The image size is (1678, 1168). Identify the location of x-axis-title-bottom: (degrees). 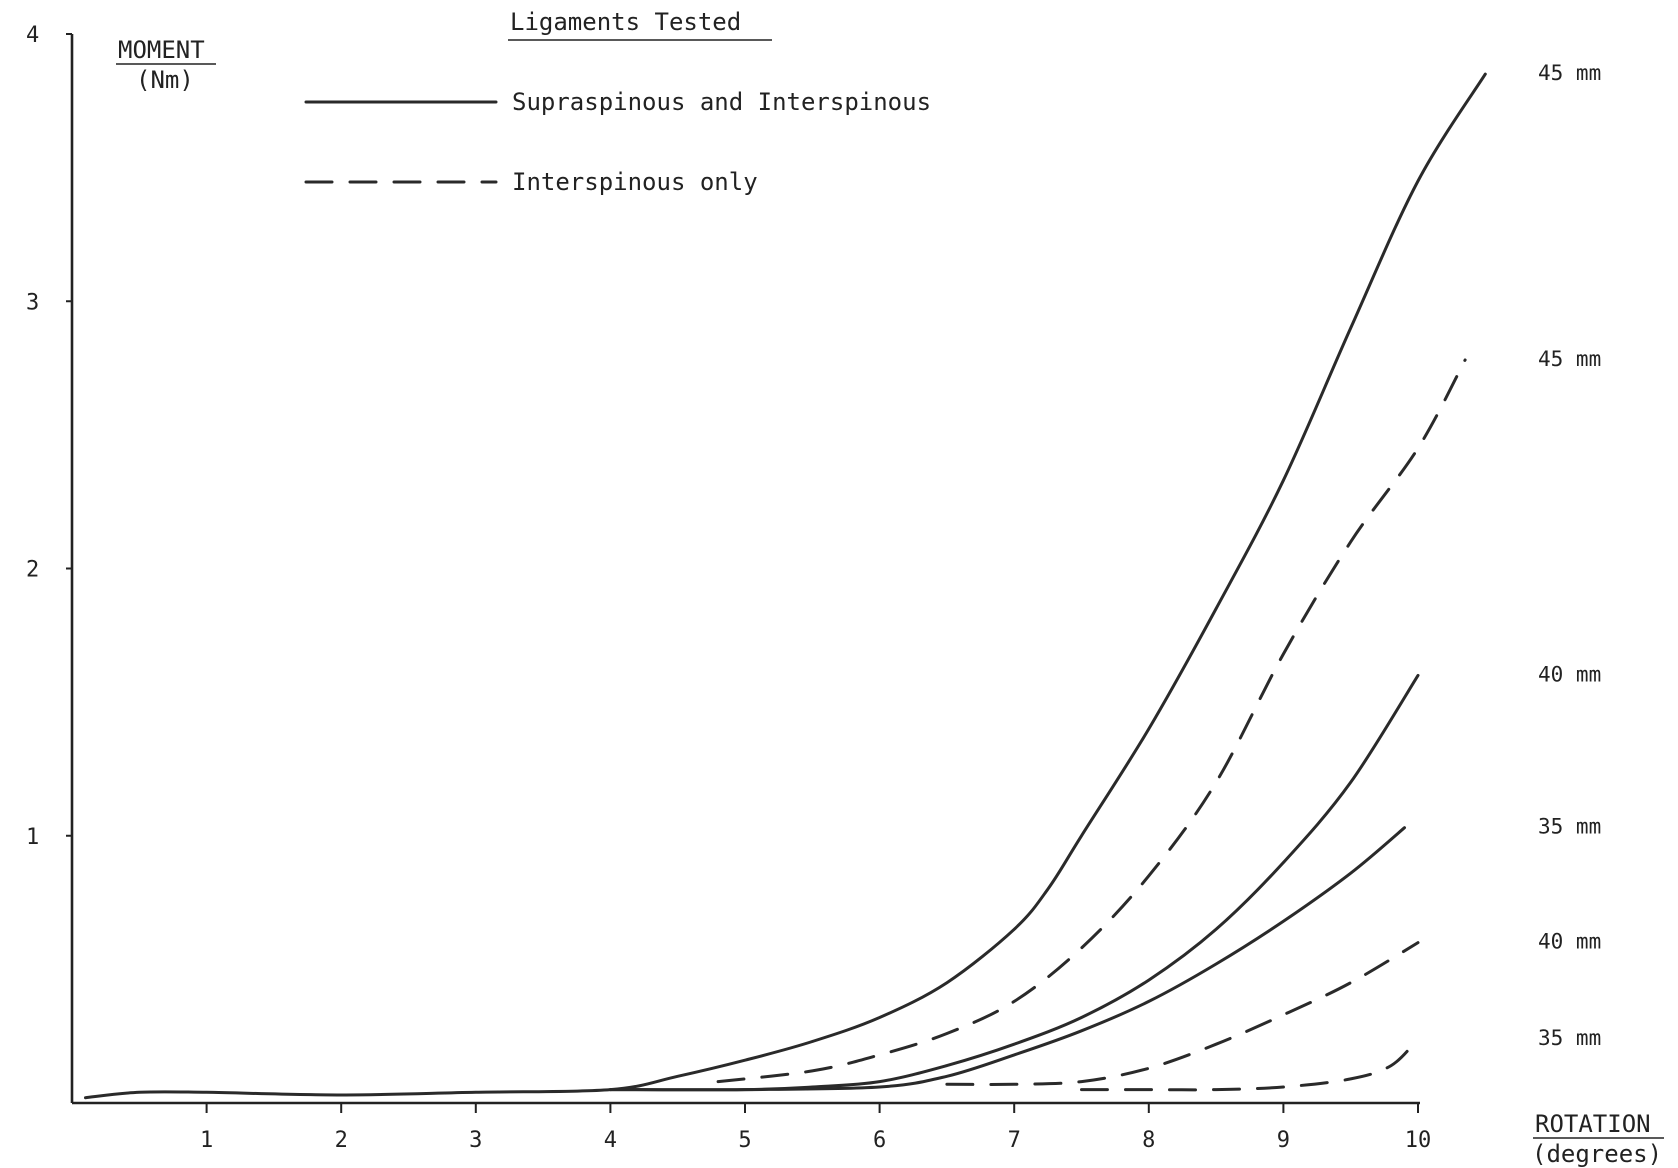
(1597, 1154).